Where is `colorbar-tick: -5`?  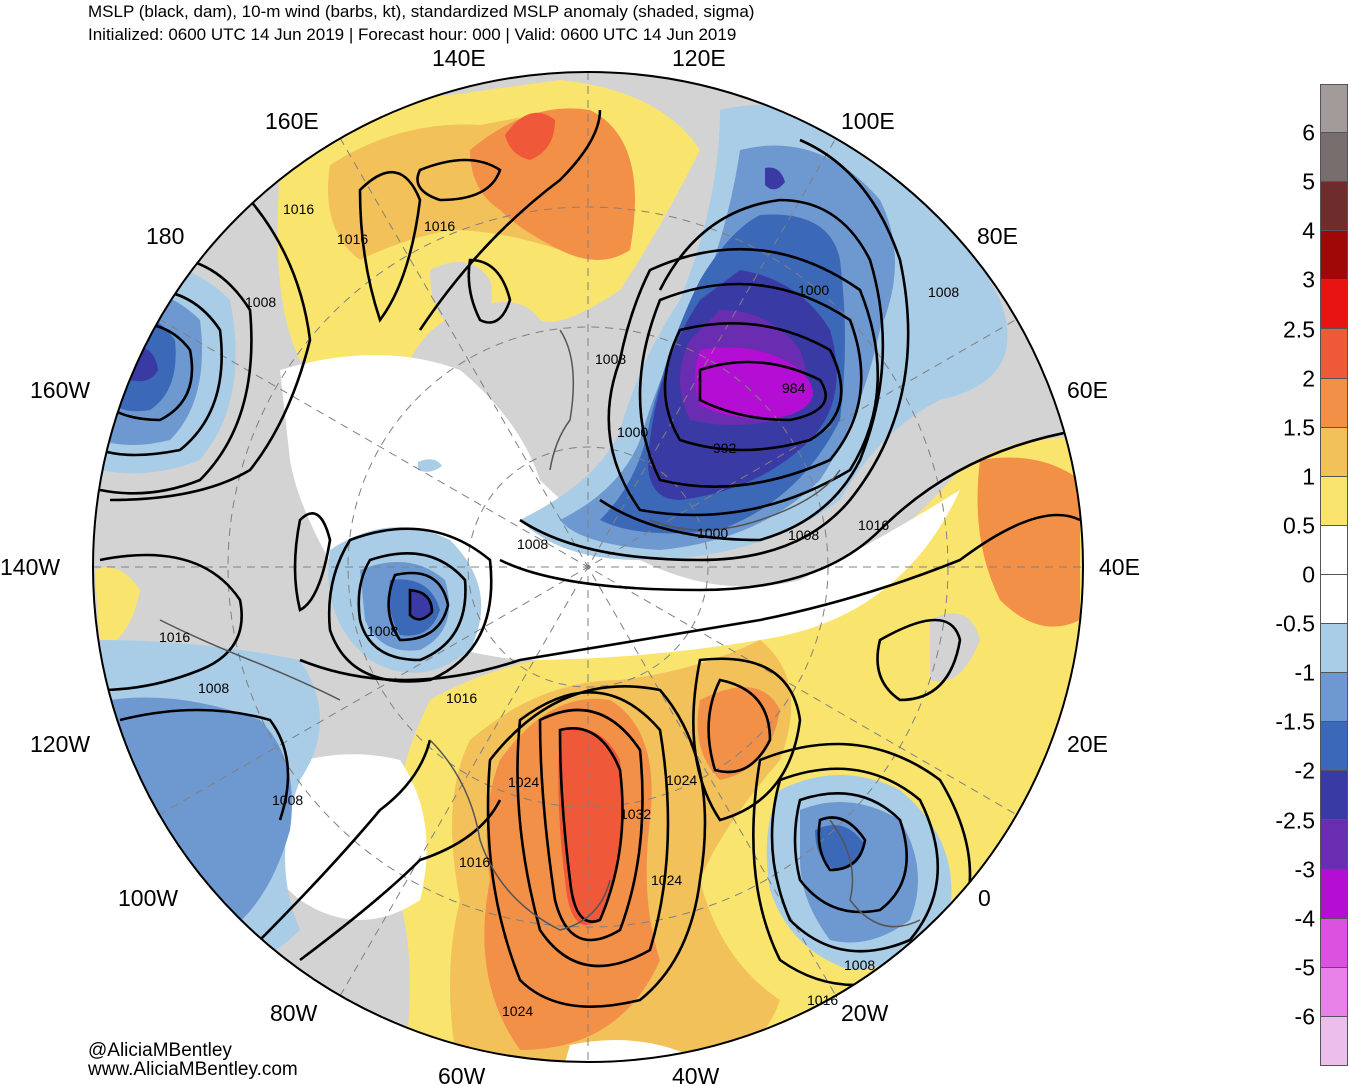 colorbar-tick: -5 is located at coordinates (1304, 967).